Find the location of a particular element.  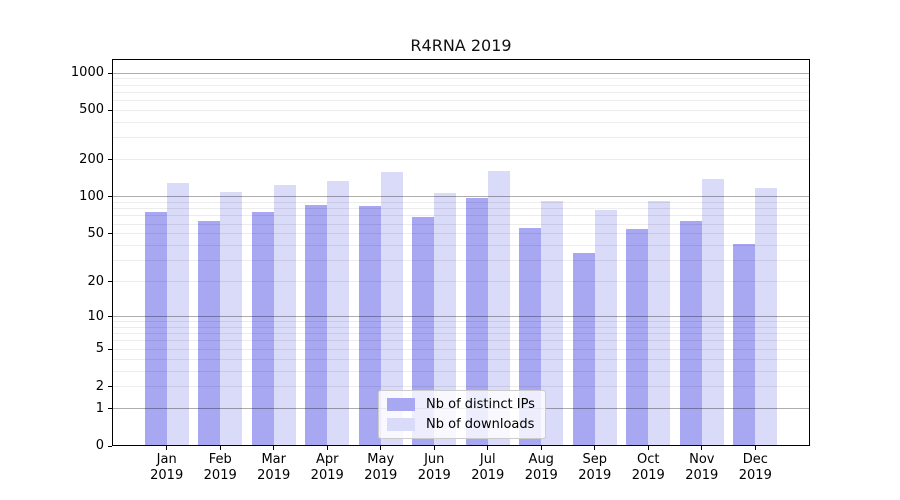

legend-label-downloads: Nb of downloads is located at coordinates (480, 424).